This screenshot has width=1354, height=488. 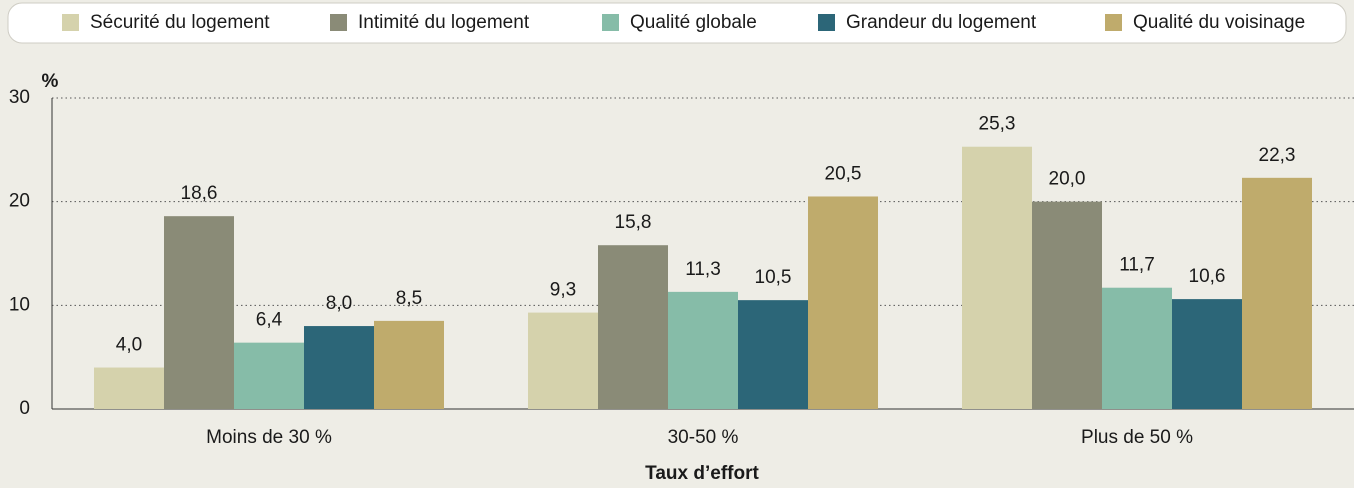 I want to click on value-label: 15,8, so click(x=633, y=222).